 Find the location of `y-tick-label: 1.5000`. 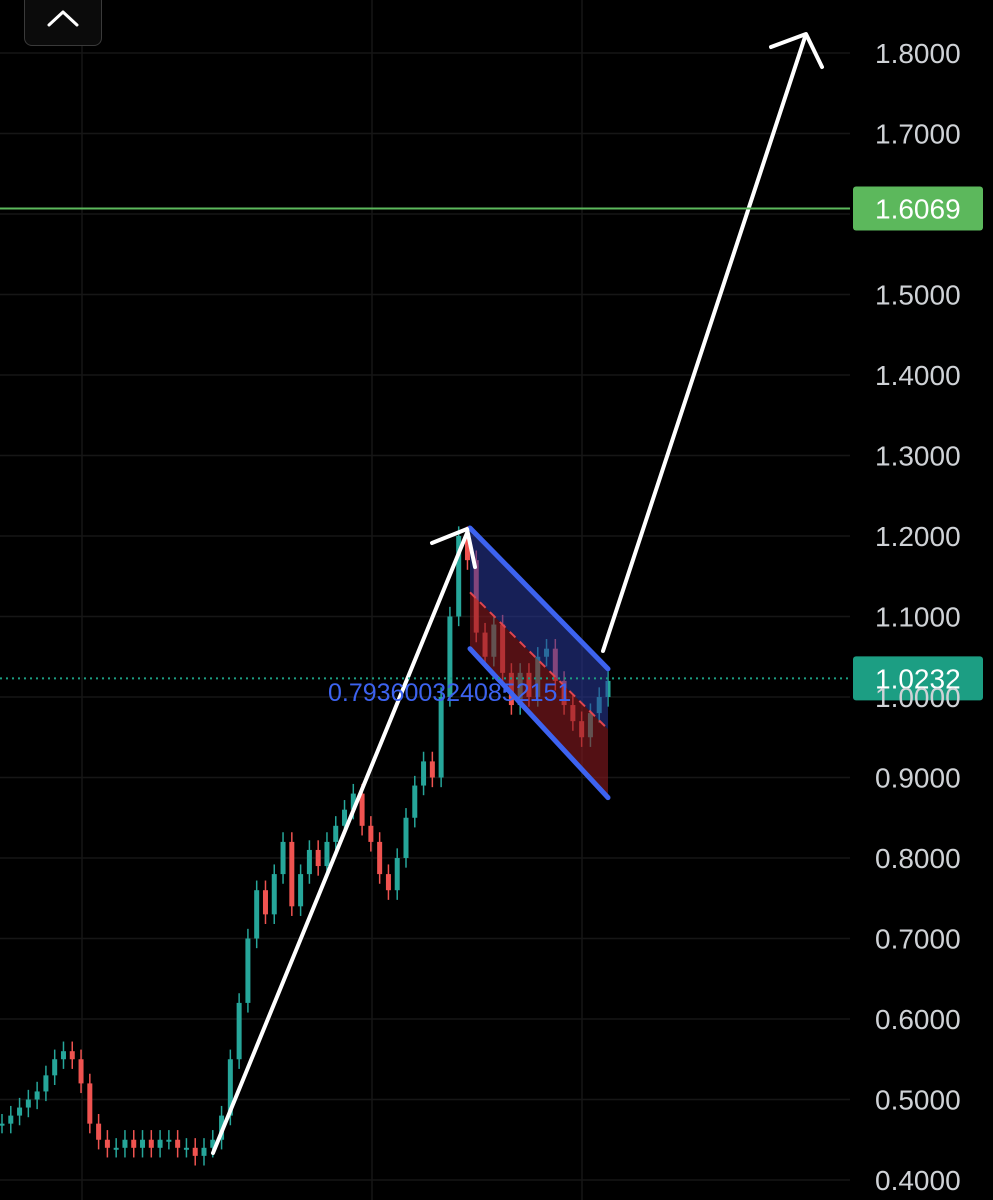

y-tick-label: 1.5000 is located at coordinates (918, 295).